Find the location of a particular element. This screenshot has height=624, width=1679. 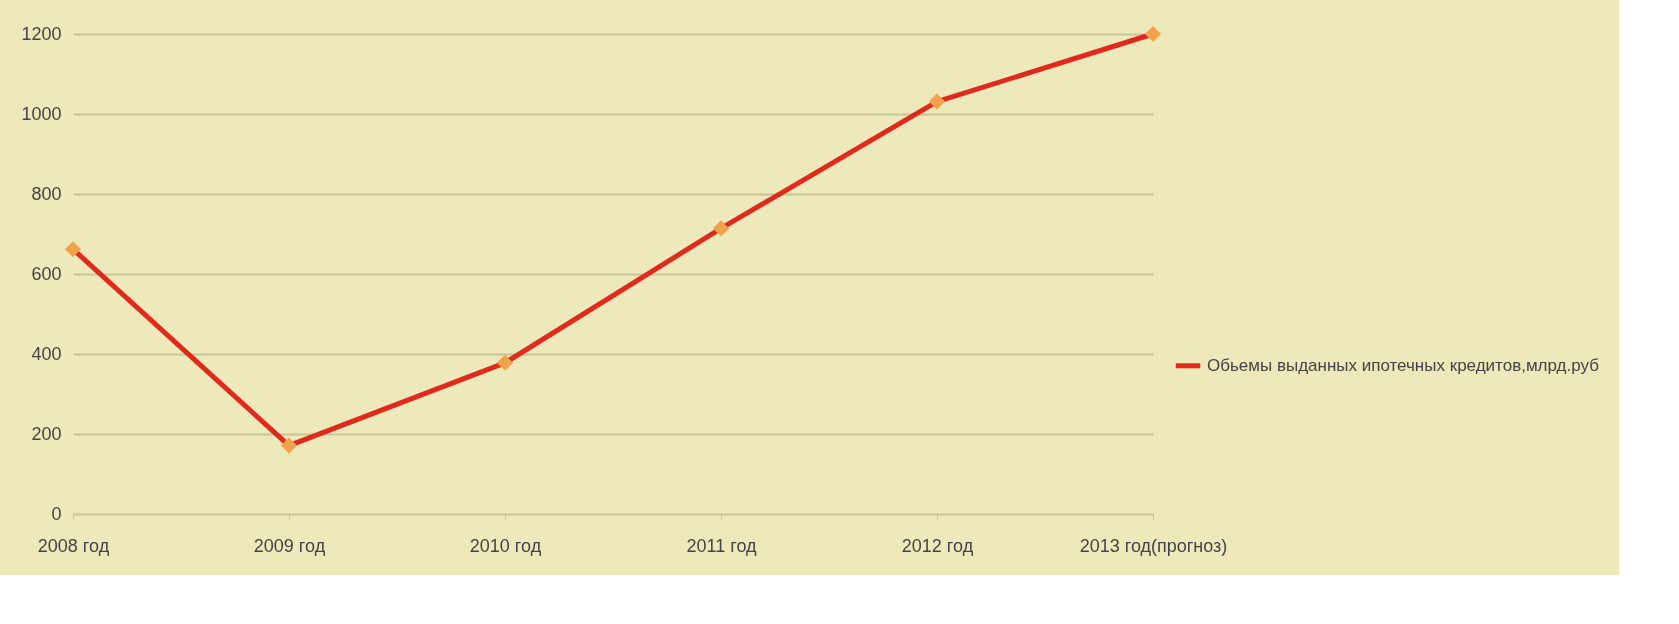

x-tick-label: 2012 год is located at coordinates (937, 545).